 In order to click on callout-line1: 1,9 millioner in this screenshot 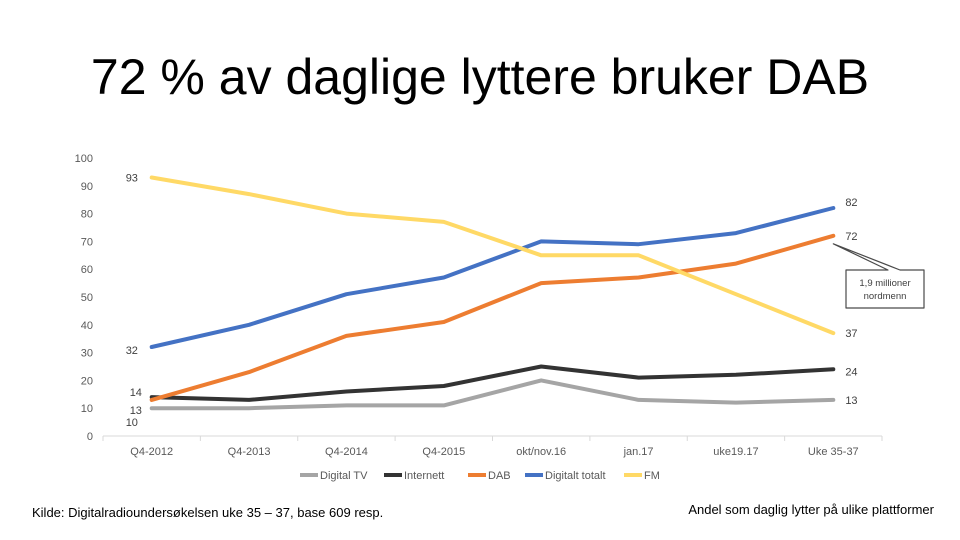, I will do `click(884, 283)`.